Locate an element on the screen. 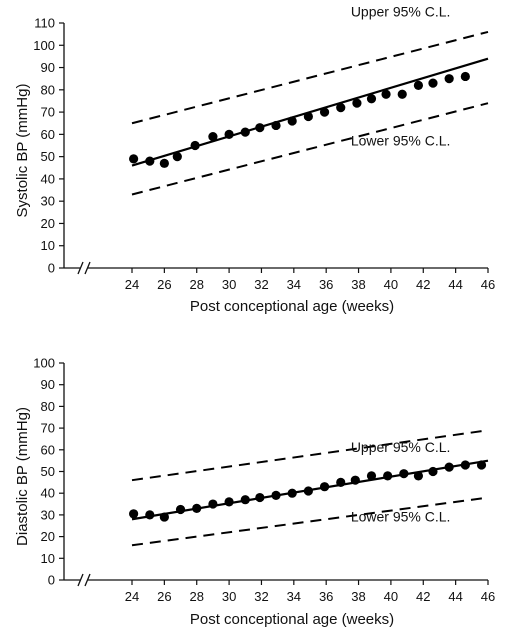 This screenshot has height=639, width=506. diastolic-y-tick-label: 100 is located at coordinates (44, 363).